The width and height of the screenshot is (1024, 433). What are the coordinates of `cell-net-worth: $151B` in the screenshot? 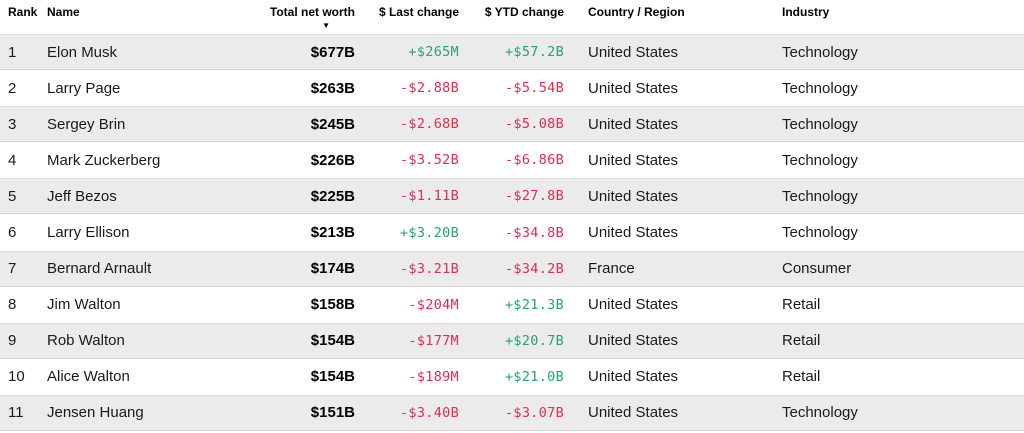 It's located at (332, 413).